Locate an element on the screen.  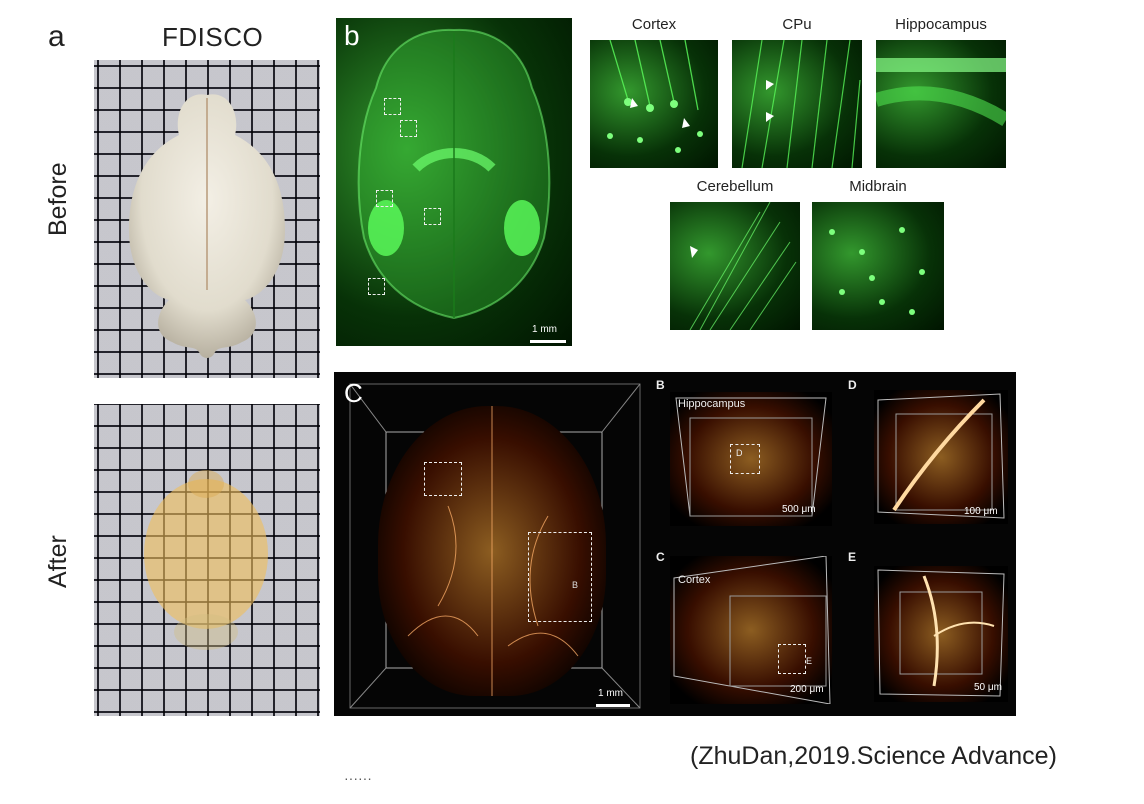
sub-d-letter: D is located at coordinates (852, 385).